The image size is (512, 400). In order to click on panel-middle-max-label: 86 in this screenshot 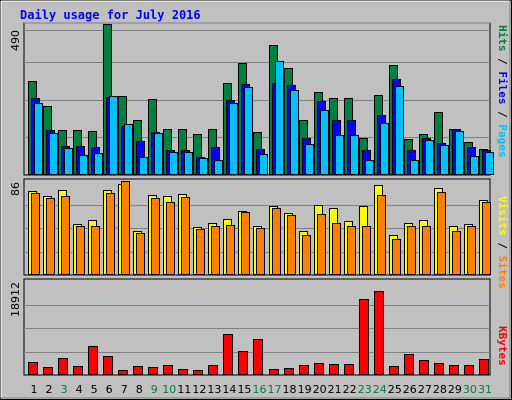, I will do `click(15, 189)`.